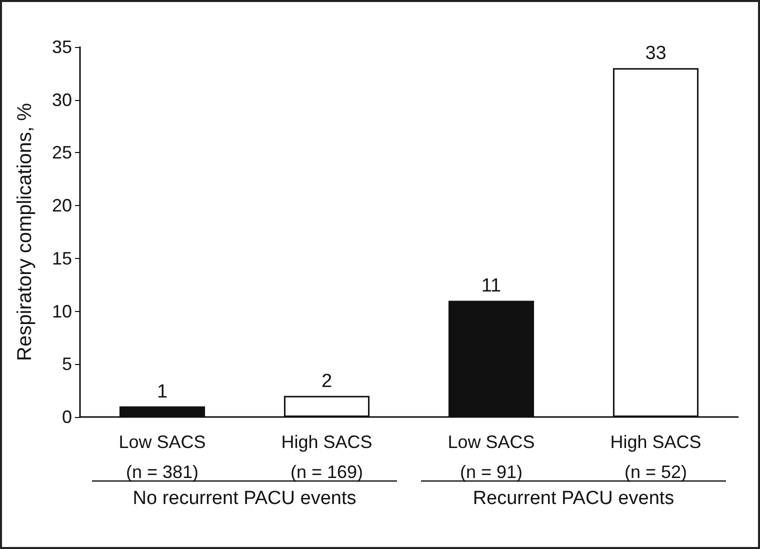 The image size is (760, 549). I want to click on text: No recurrent PACU events, so click(244, 498).